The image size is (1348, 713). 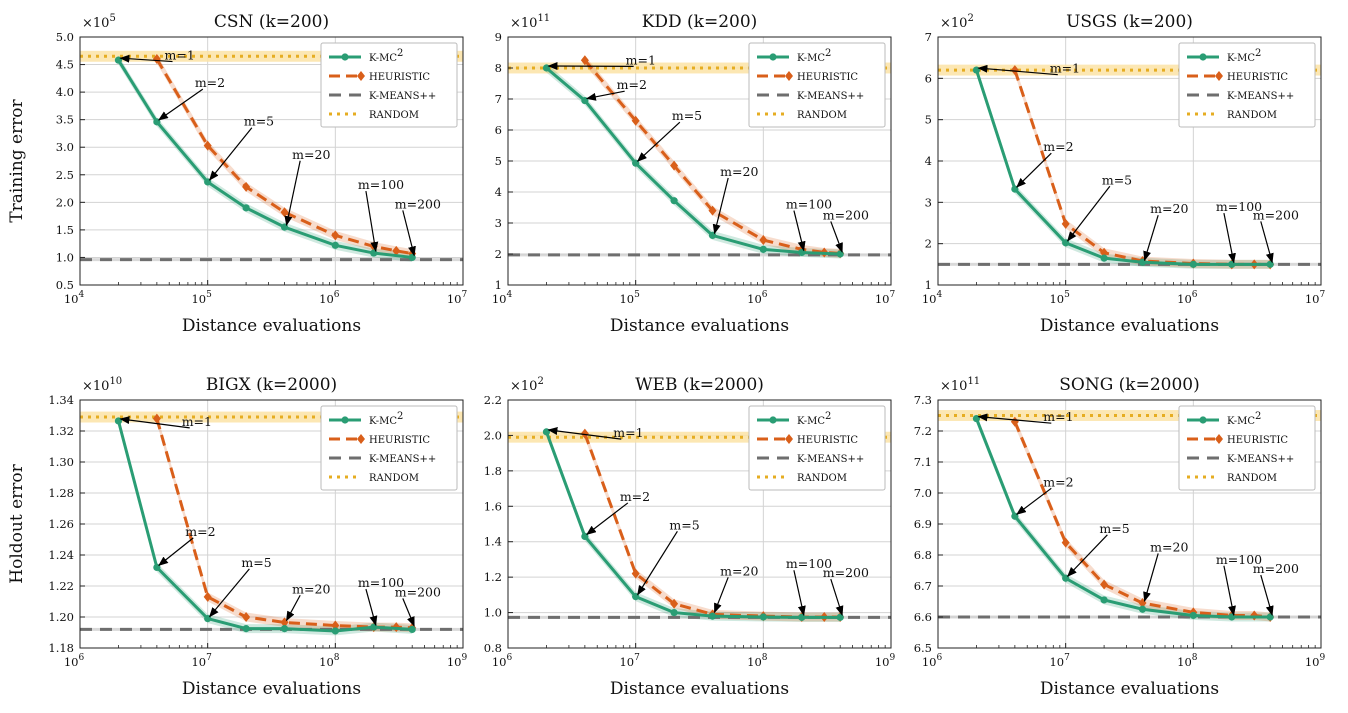 I want to click on y-tick-label: 8, so click(x=498, y=68).